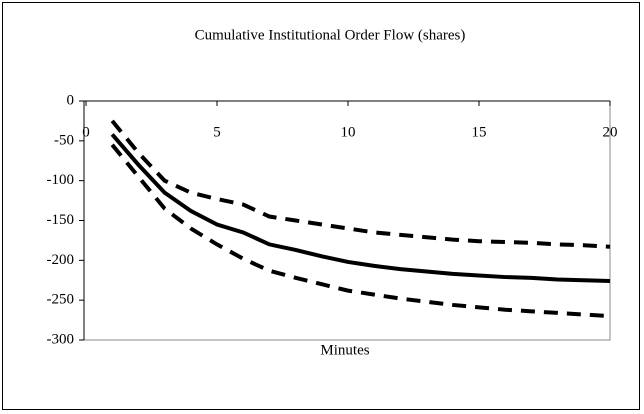 This screenshot has height=414, width=644. Describe the element at coordinates (61, 180) in the screenshot. I see `y-tick-label: -100` at that location.